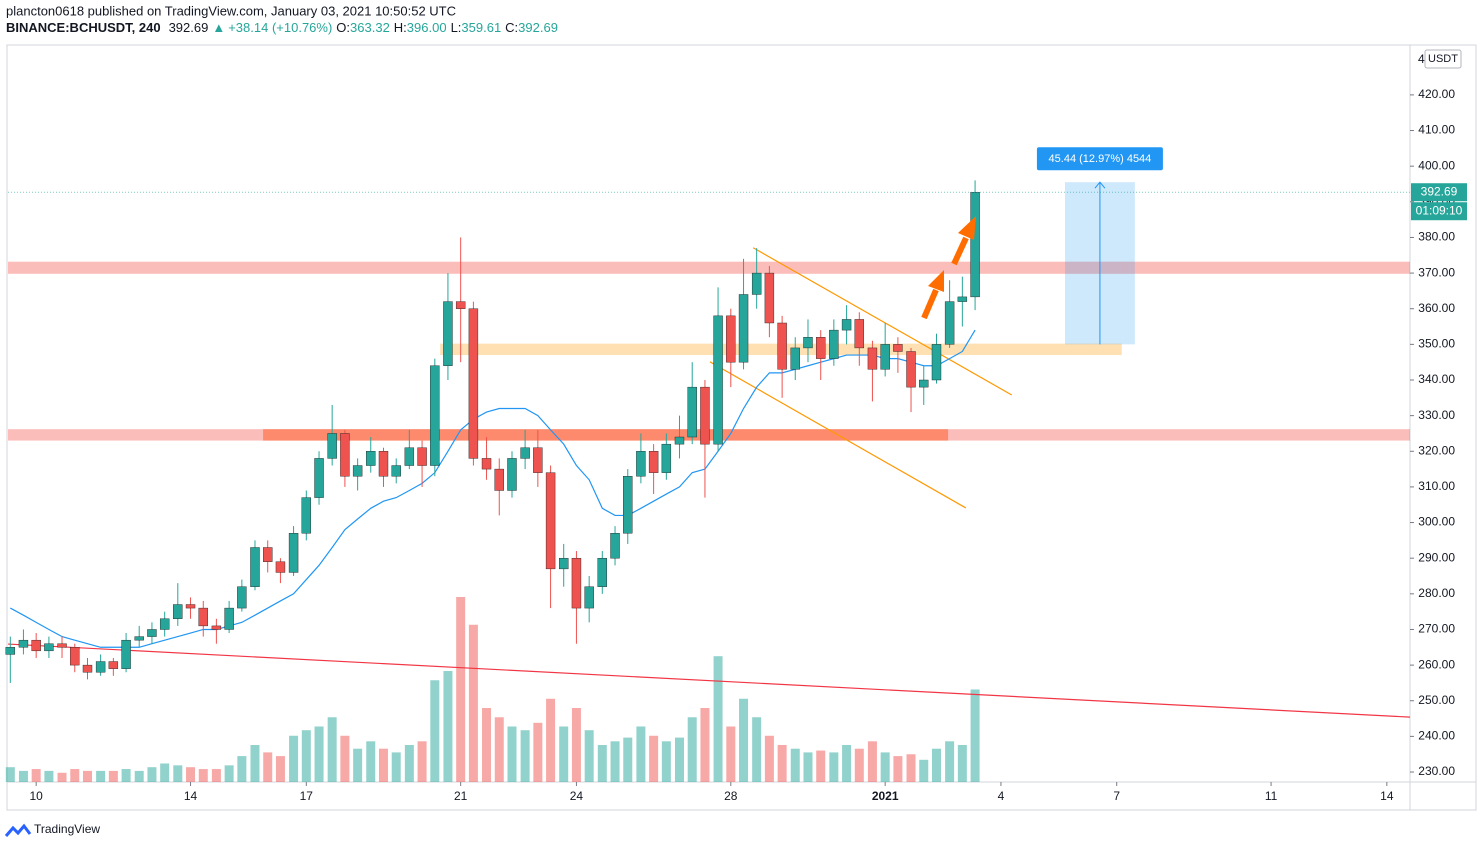  What do you see at coordinates (481, 27) in the screenshot?
I see `ohlc-value: 359.61` at bounding box center [481, 27].